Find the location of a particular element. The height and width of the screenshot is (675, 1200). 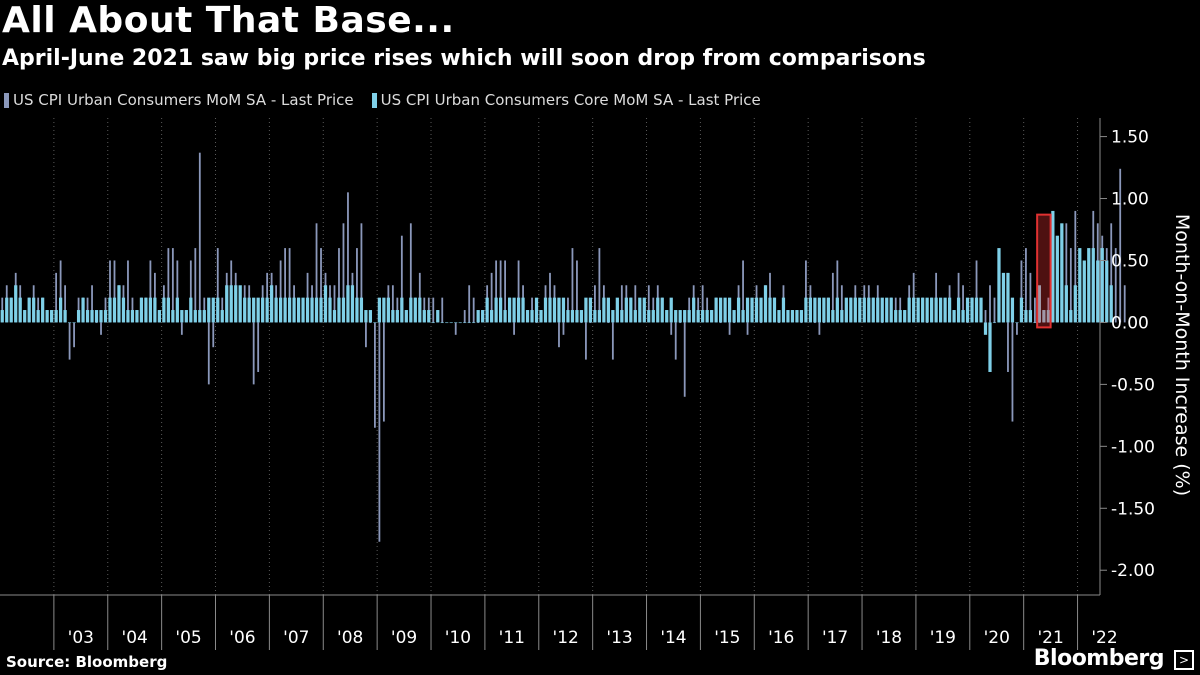

highlight-apr-jun-2021 is located at coordinates (1044, 271).